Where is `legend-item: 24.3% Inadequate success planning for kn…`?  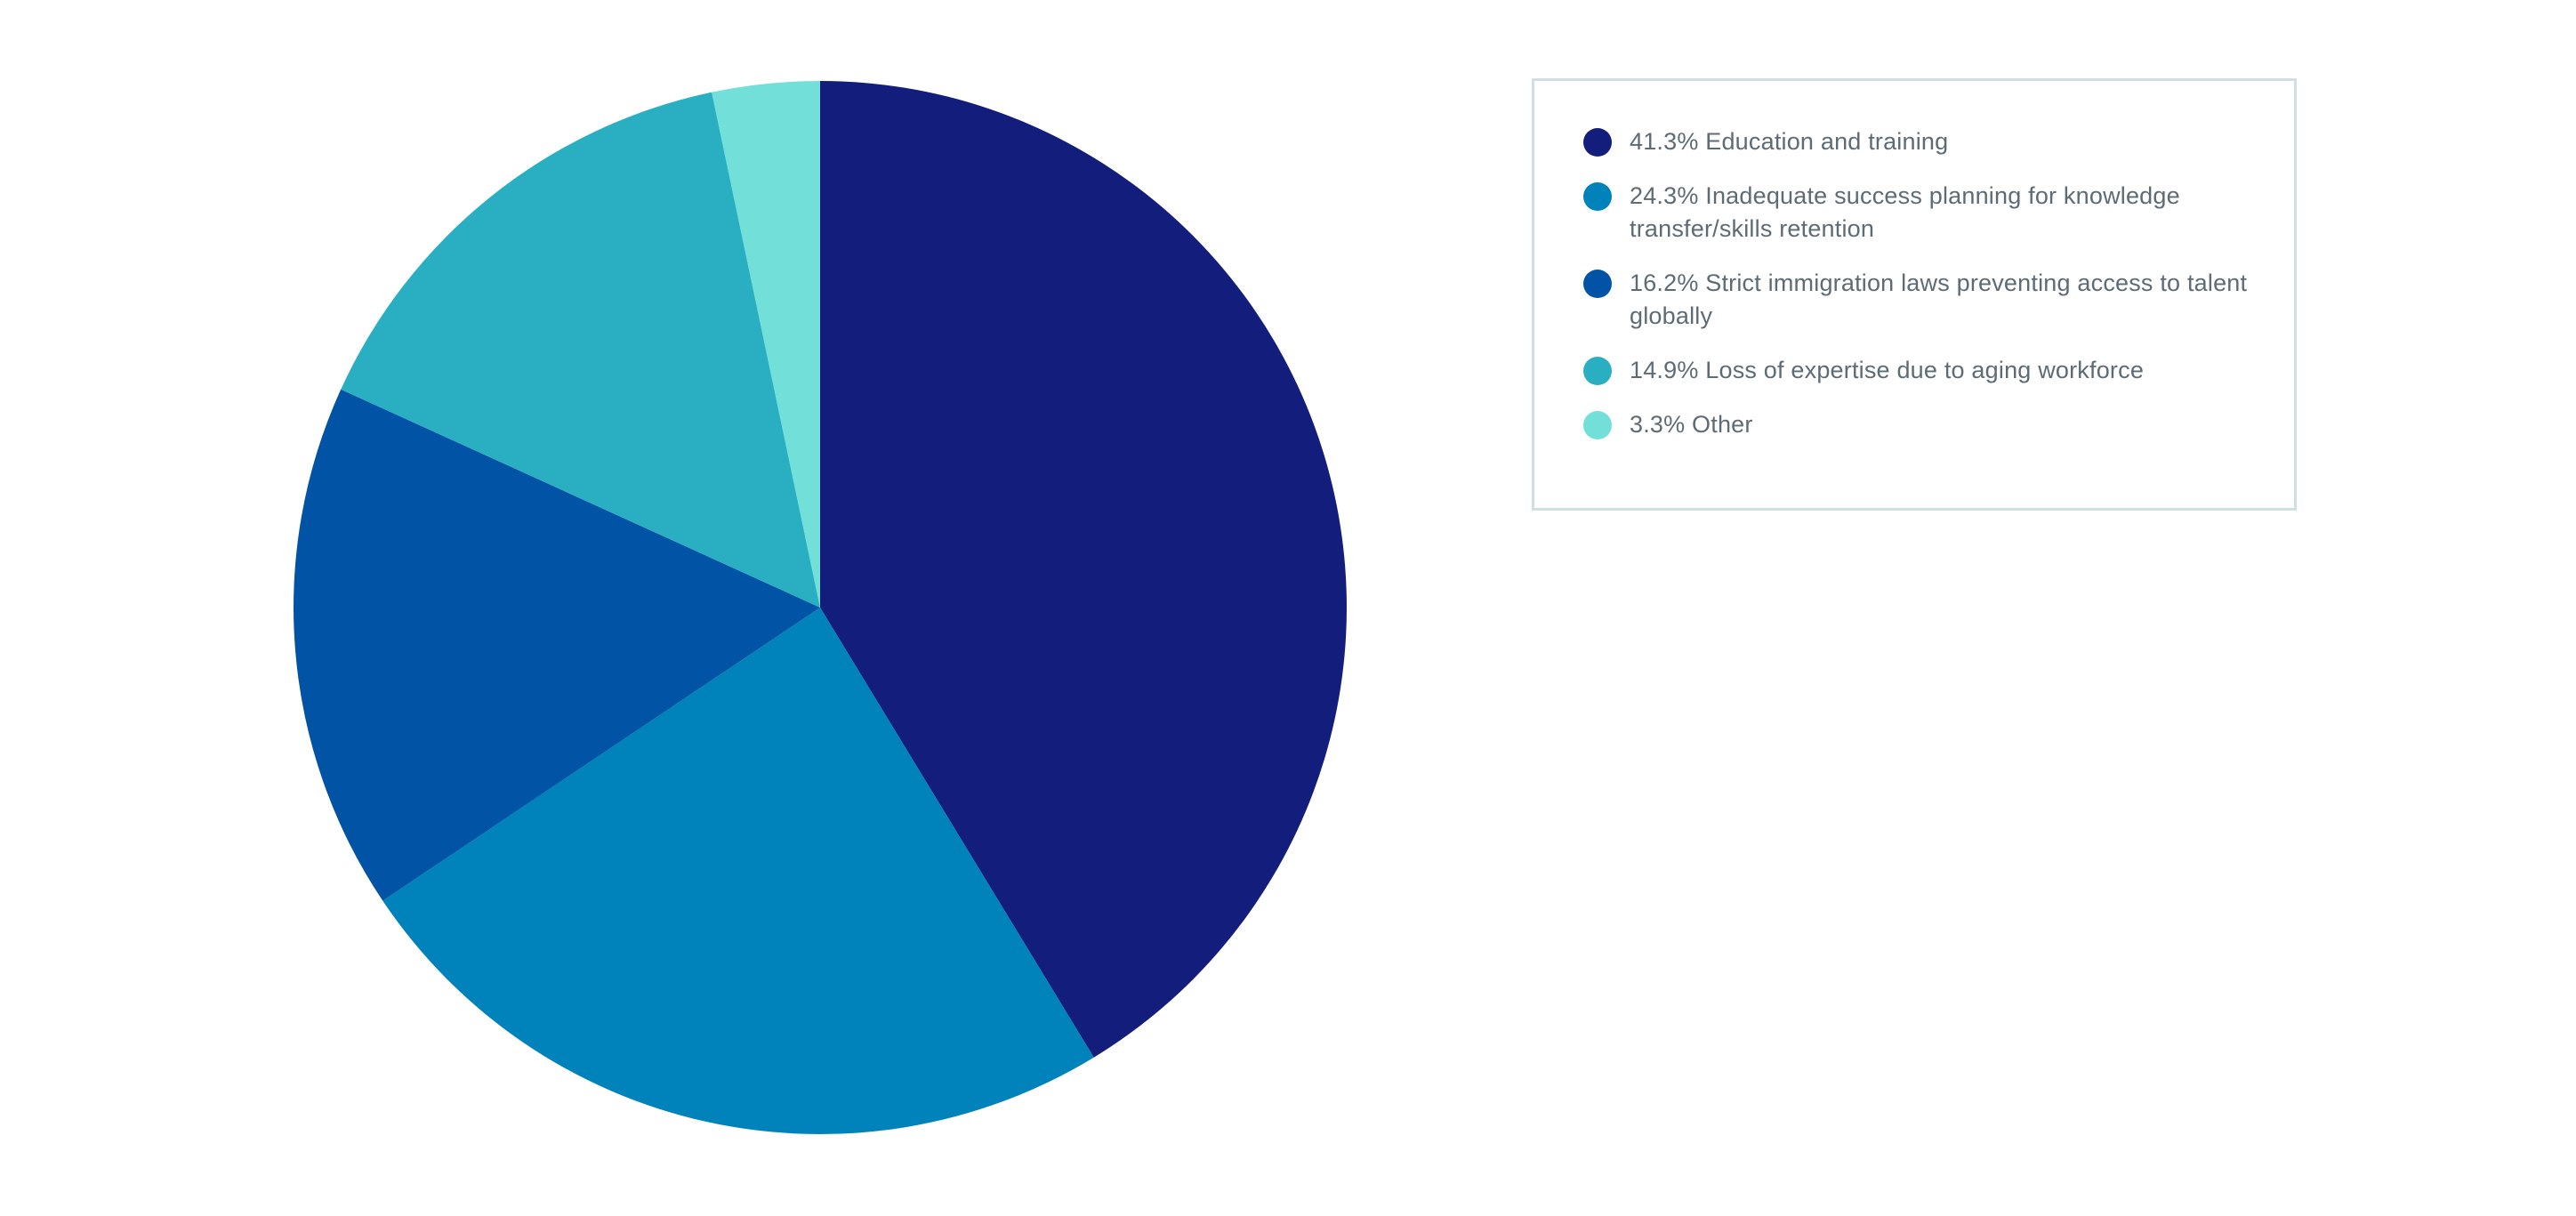
legend-item: 24.3% Inadequate success planning for kn… is located at coordinates (1916, 213).